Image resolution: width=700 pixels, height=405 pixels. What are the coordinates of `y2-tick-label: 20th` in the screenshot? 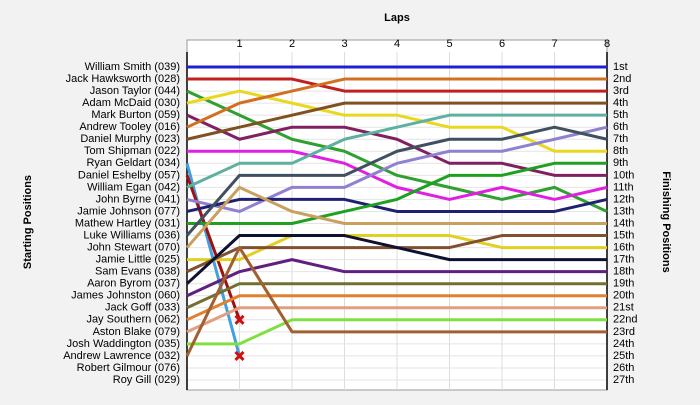 It's located at (623, 296).